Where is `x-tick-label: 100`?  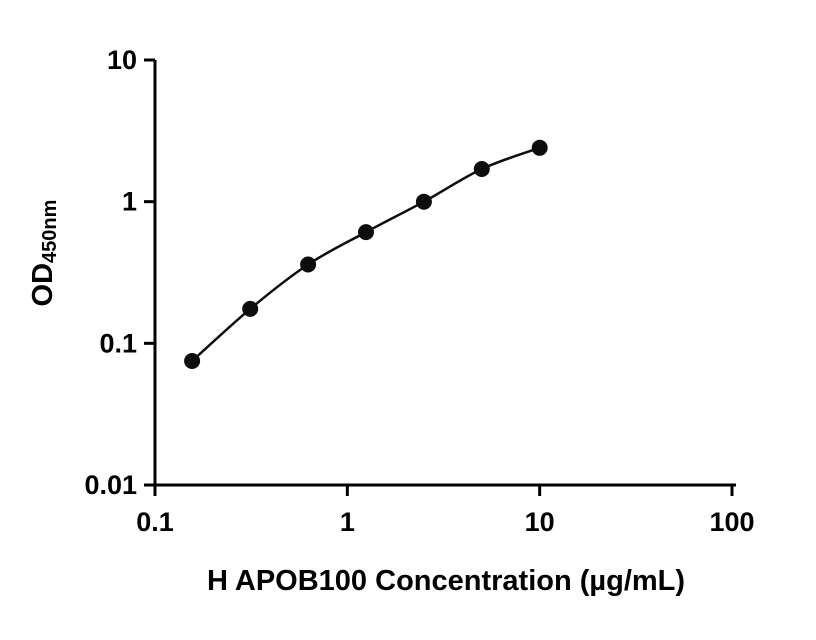 x-tick-label: 100 is located at coordinates (731, 522).